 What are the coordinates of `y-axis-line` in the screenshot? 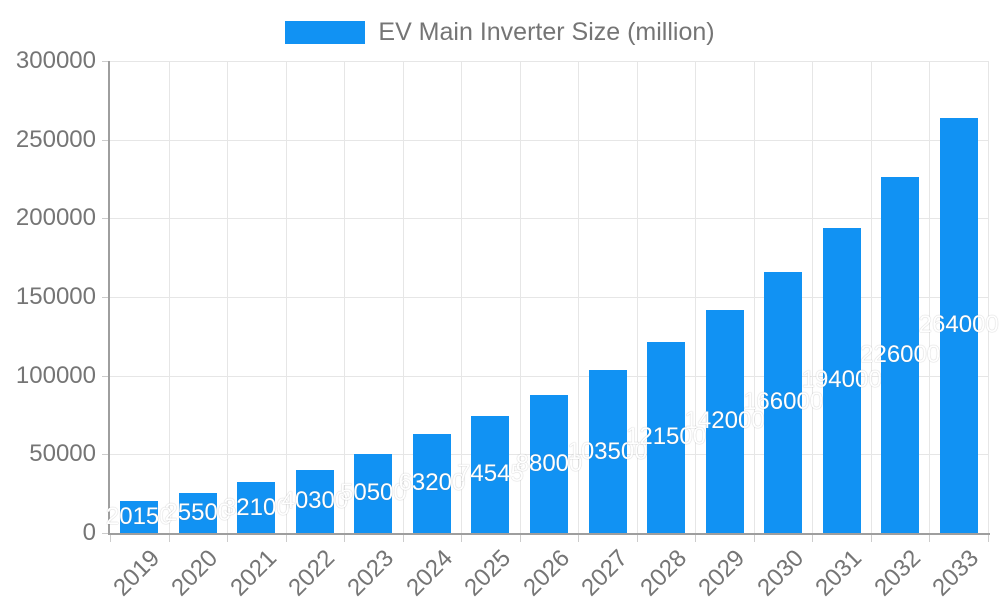 It's located at (109, 297).